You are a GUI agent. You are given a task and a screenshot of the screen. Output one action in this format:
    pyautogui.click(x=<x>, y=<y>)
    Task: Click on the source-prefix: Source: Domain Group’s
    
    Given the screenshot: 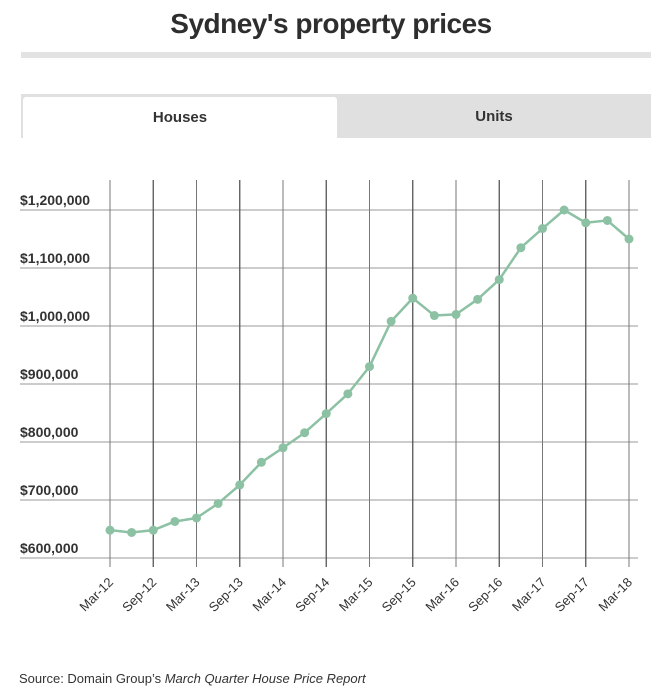 What is the action you would take?
    pyautogui.click(x=92, y=678)
    